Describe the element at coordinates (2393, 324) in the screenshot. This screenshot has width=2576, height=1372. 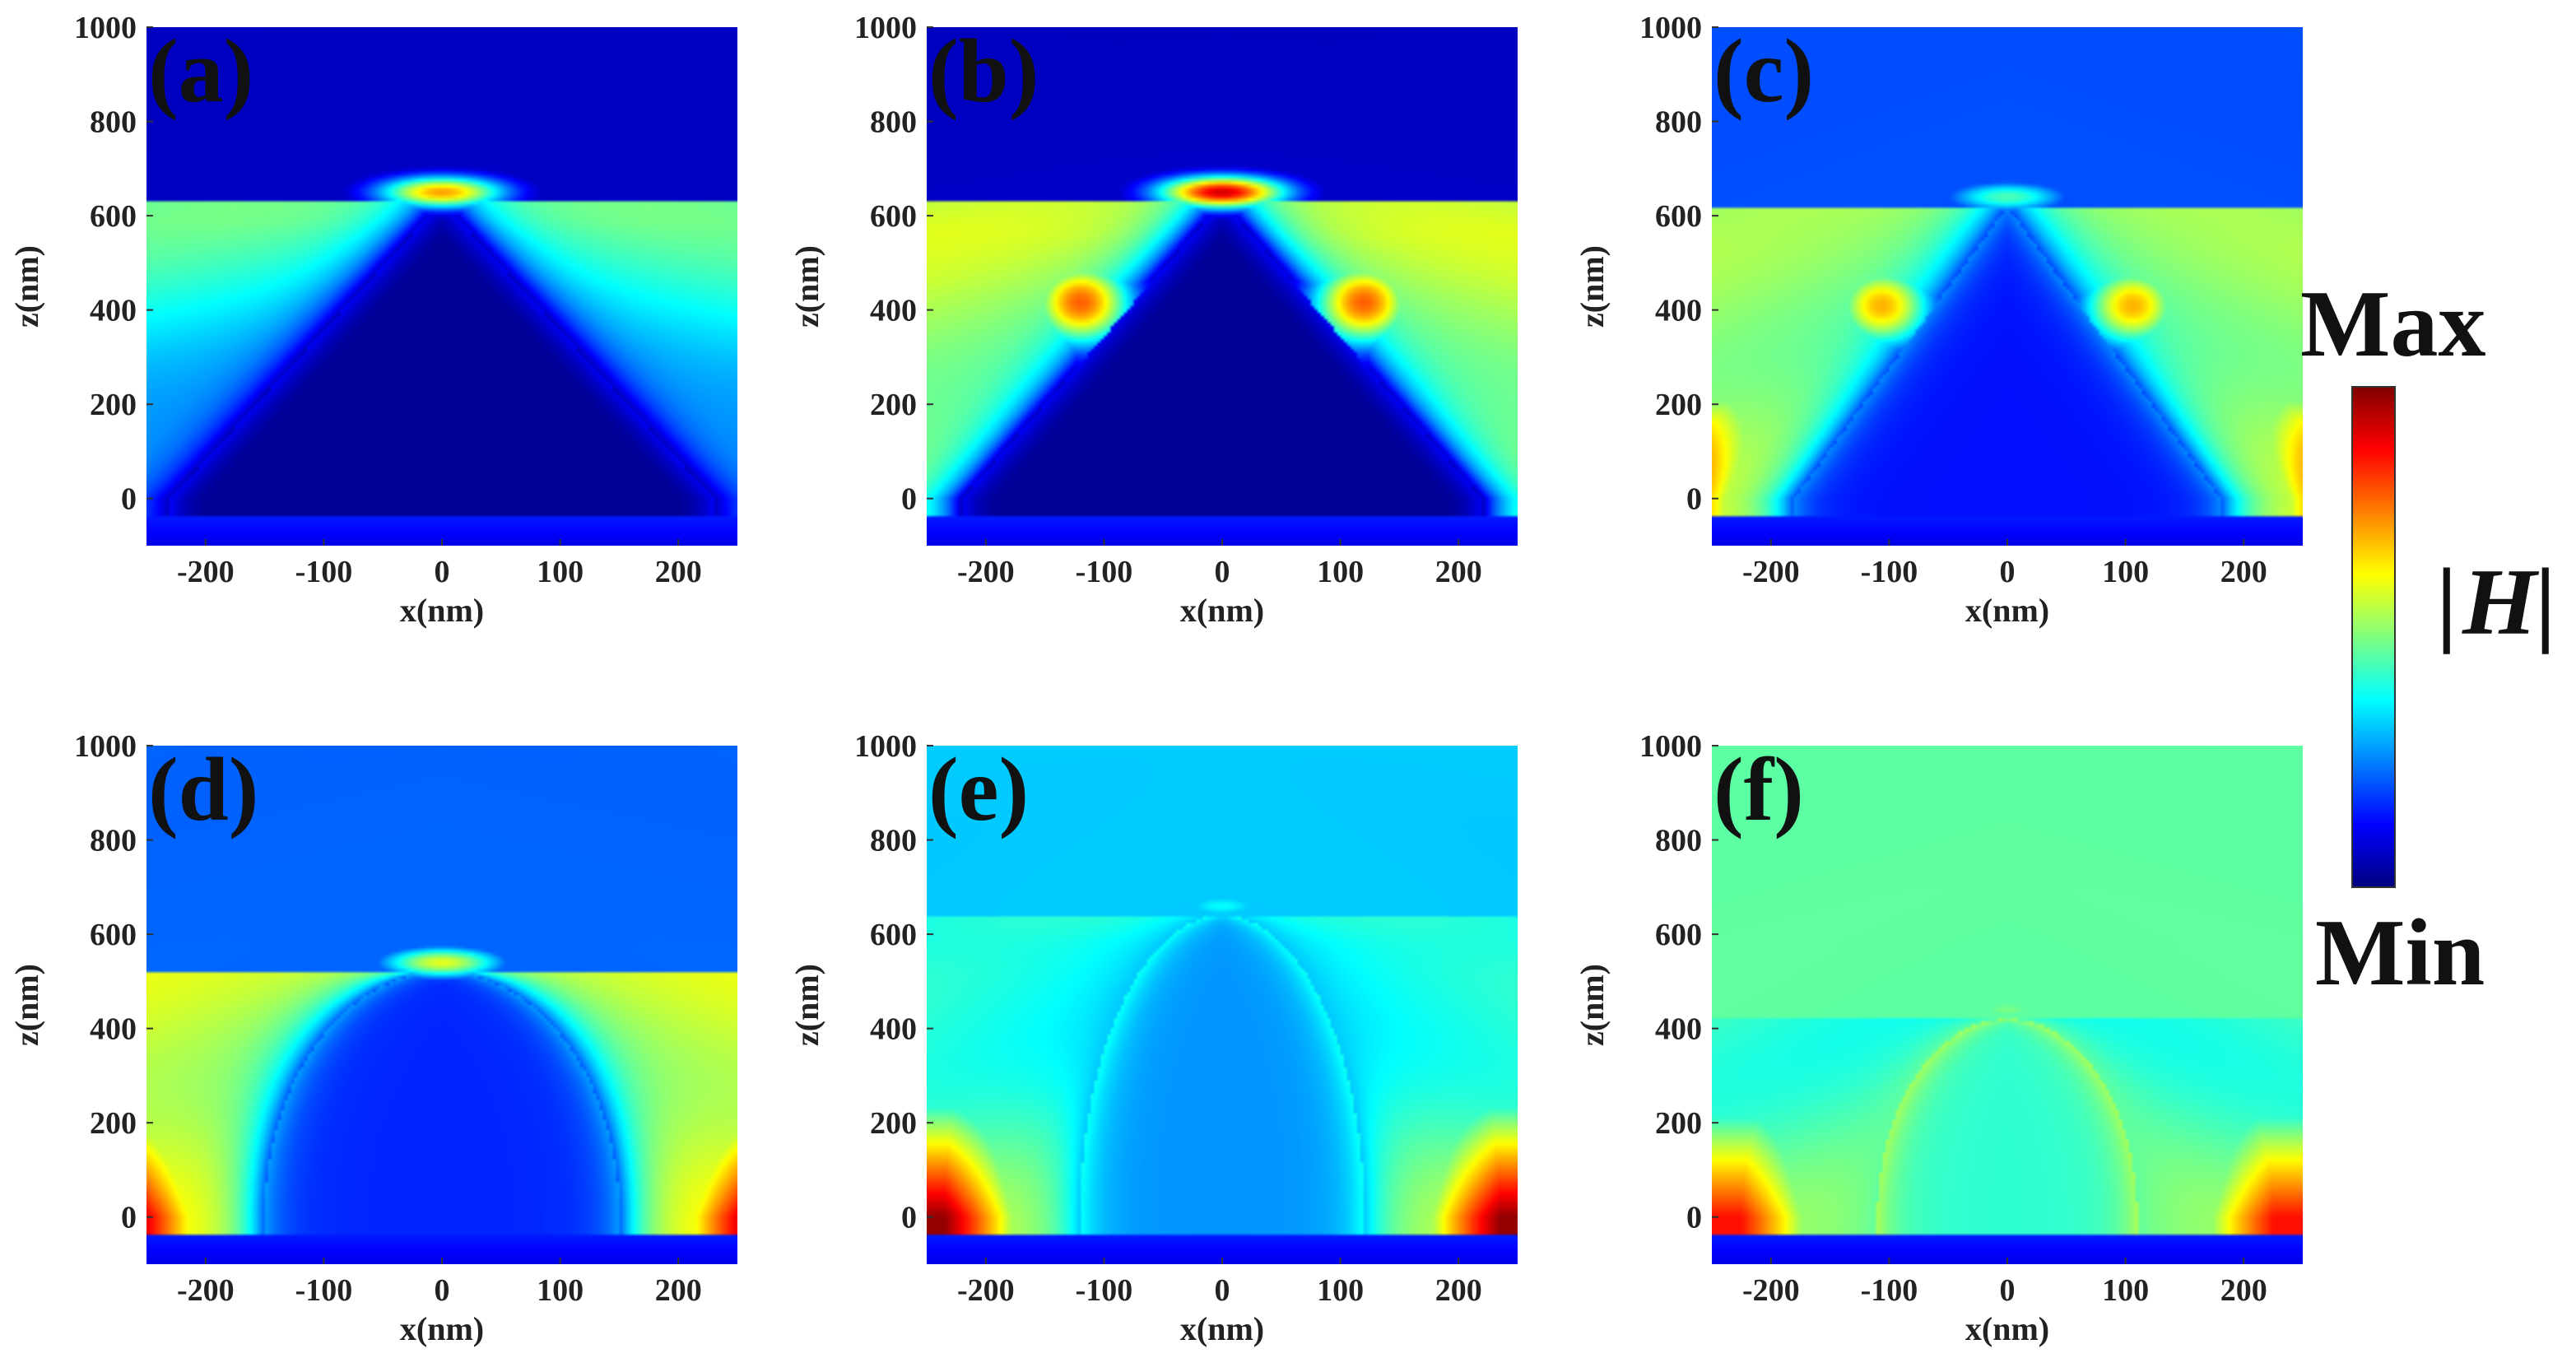
I see `colorbar-max-label: Max` at that location.